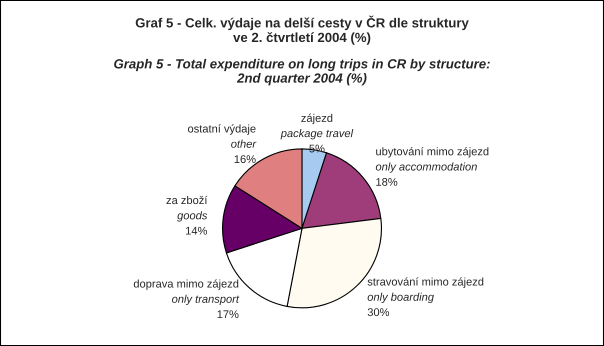 The height and width of the screenshot is (346, 604). What do you see at coordinates (187, 292) in the screenshot?
I see `slice-label: doprava mimo zájezd only transport` at bounding box center [187, 292].